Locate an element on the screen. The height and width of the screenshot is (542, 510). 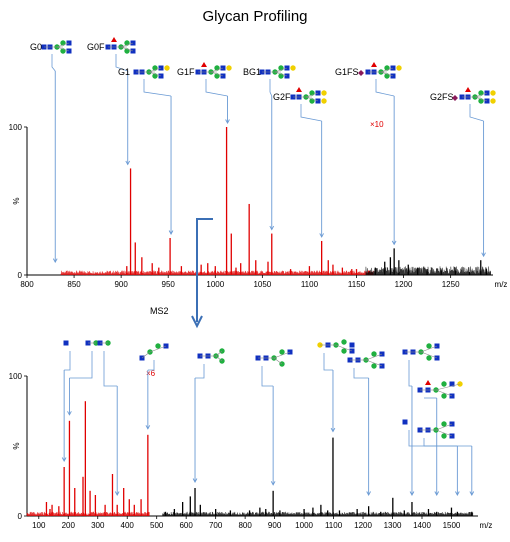
ms1-glycan-label: G1F is located at coordinates (186, 72).